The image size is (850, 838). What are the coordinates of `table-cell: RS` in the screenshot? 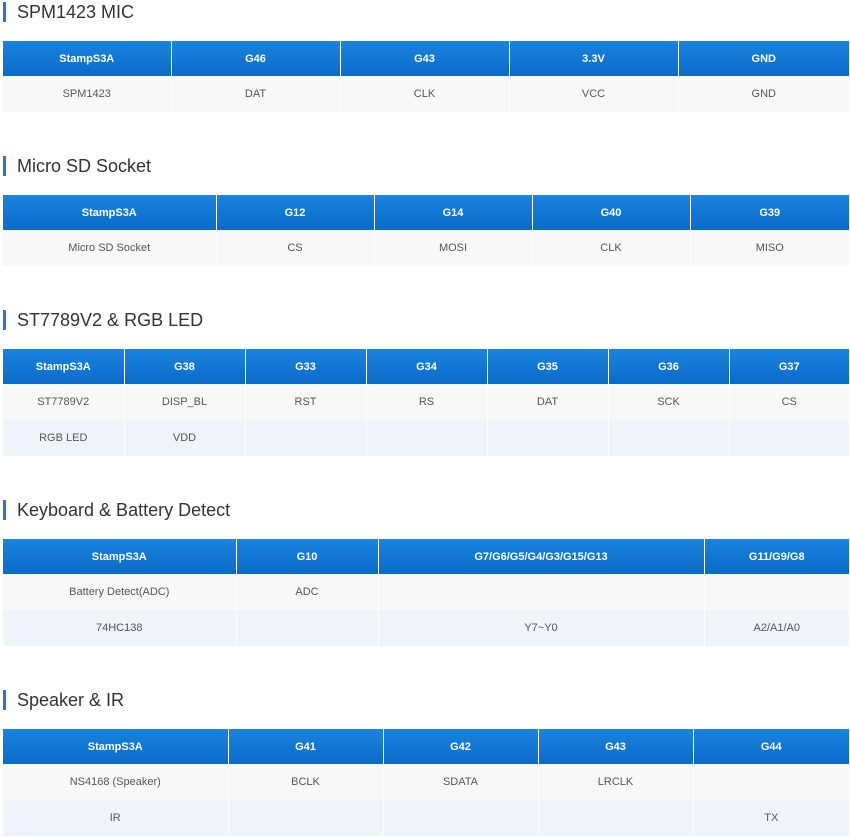 It's located at (426, 402).